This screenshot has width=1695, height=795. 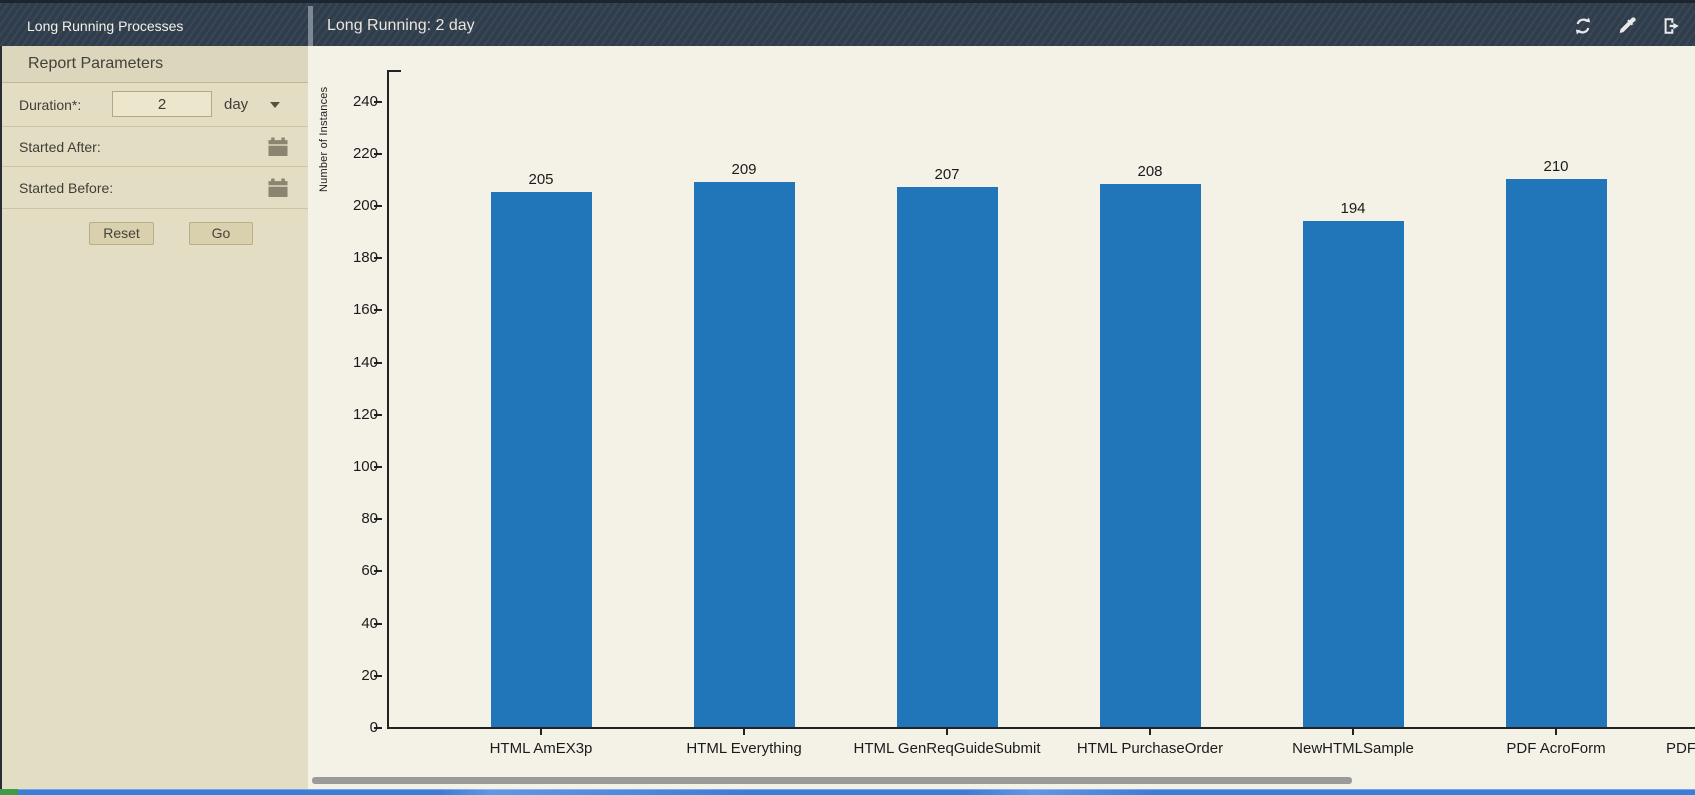 I want to click on y-axis-title: Number of Instances, so click(x=324, y=139).